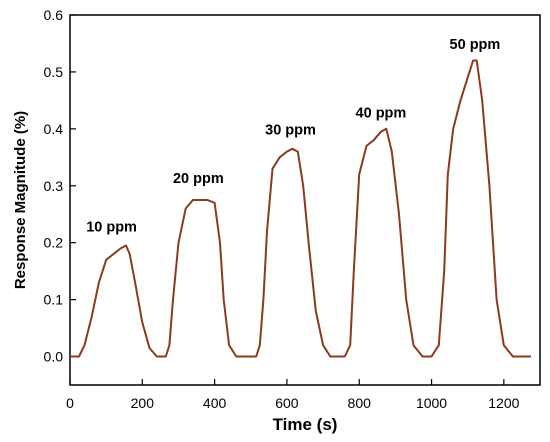  What do you see at coordinates (431, 403) in the screenshot?
I see `x-tick-label: 1000` at bounding box center [431, 403].